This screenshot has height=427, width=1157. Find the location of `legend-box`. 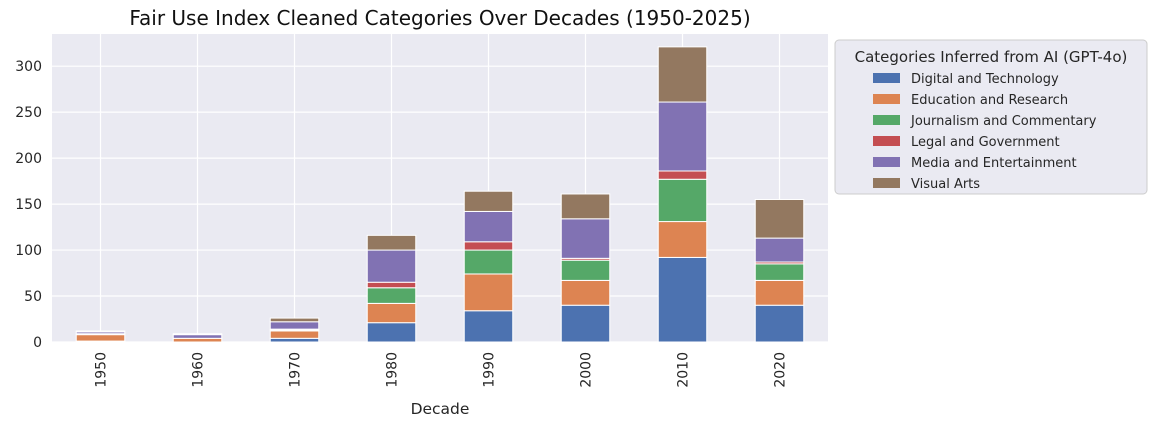

legend-box is located at coordinates (991, 117).